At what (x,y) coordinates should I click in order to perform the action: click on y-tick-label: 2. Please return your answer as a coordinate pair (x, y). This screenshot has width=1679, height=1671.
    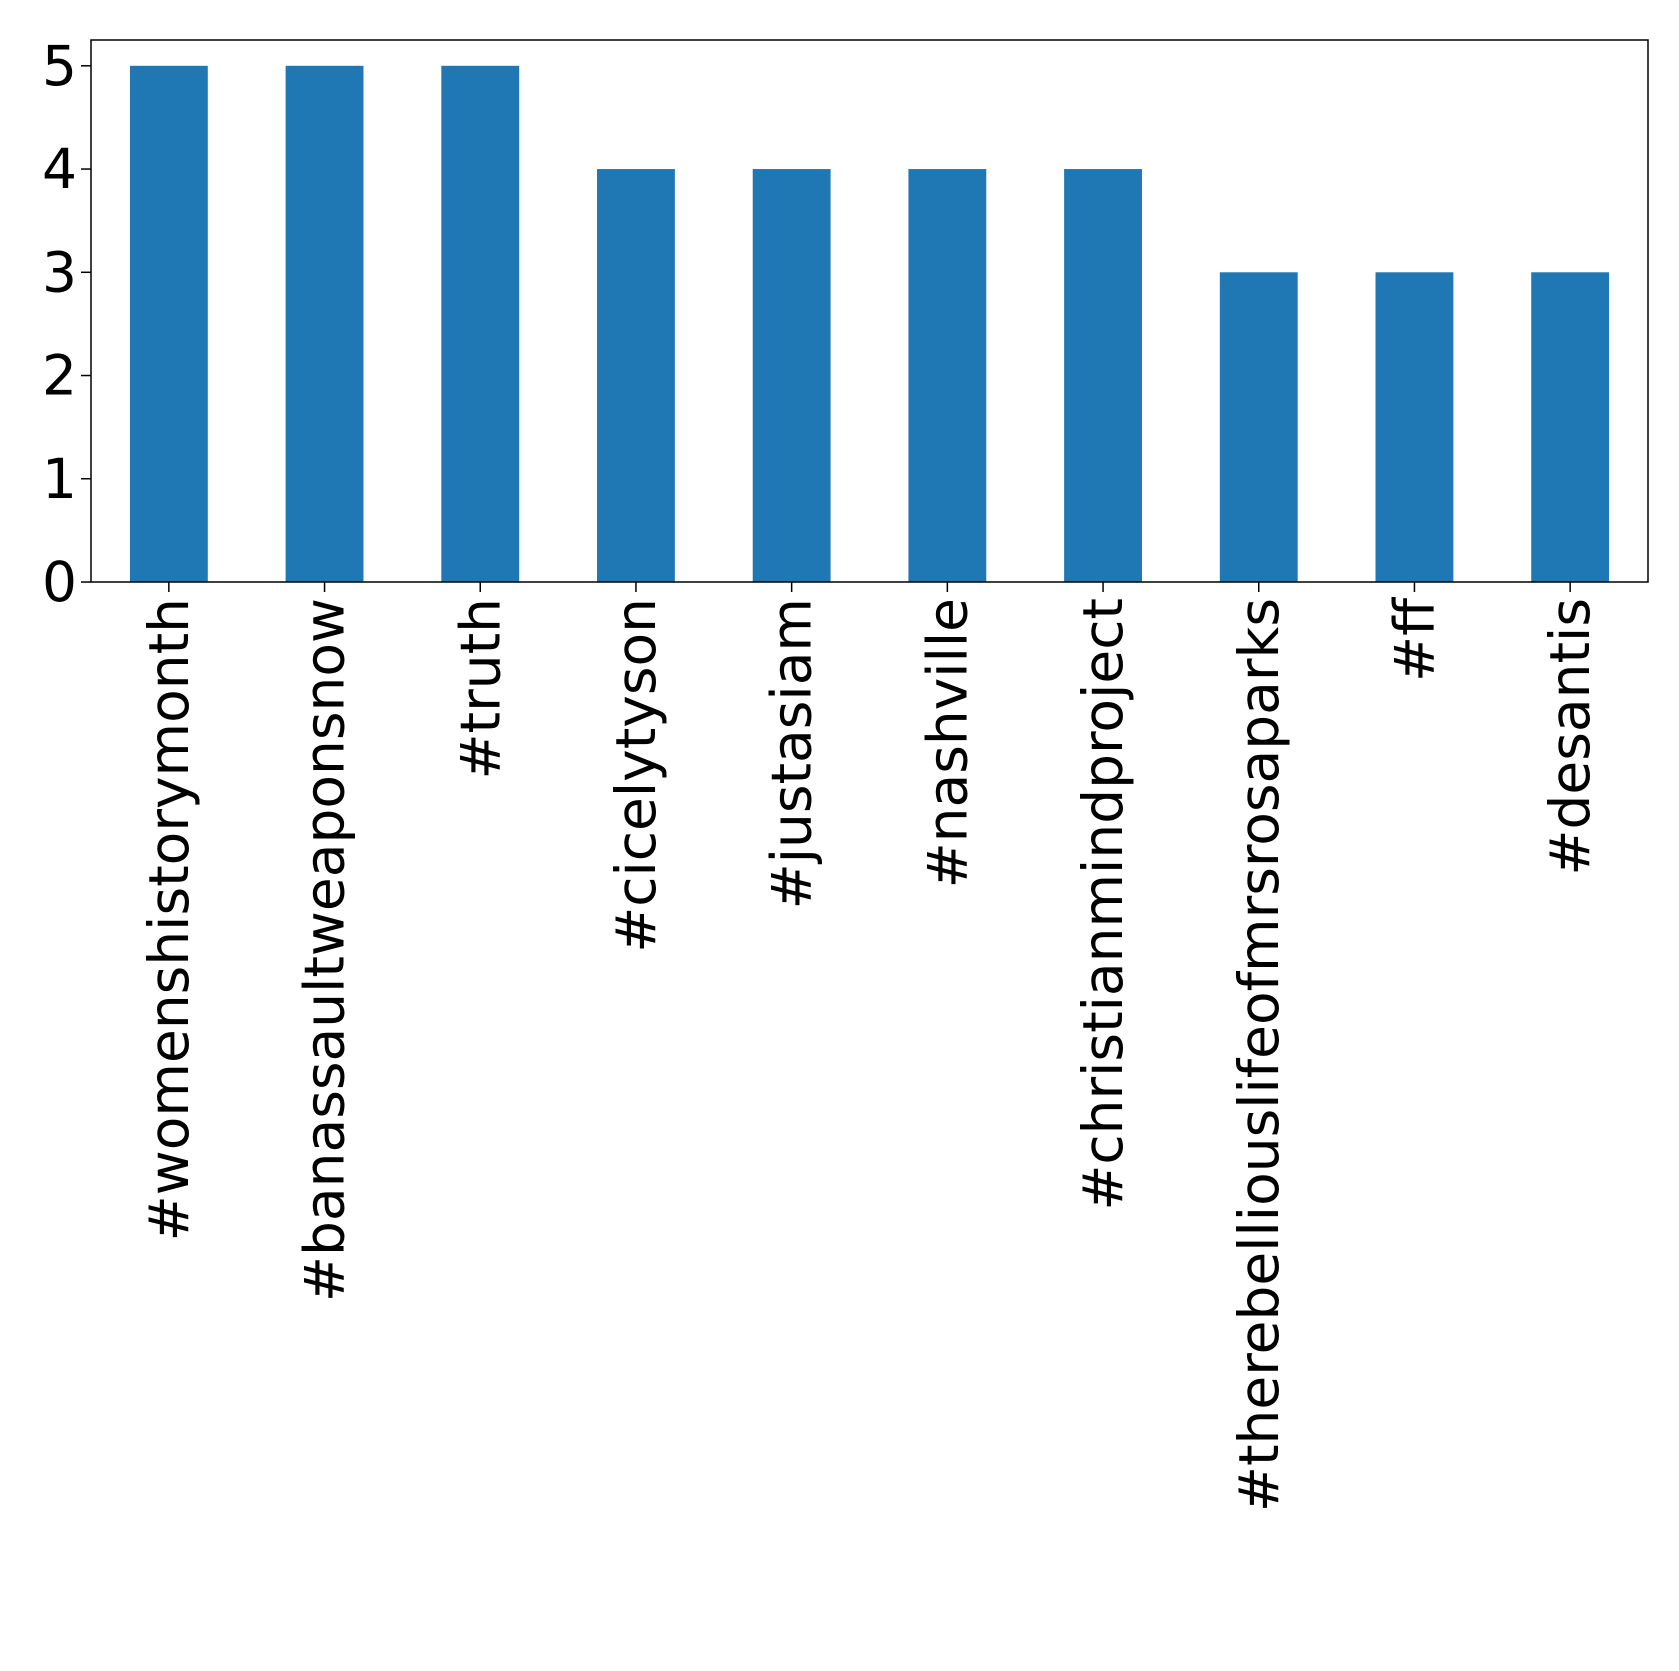
    Looking at the image, I should click on (59, 376).